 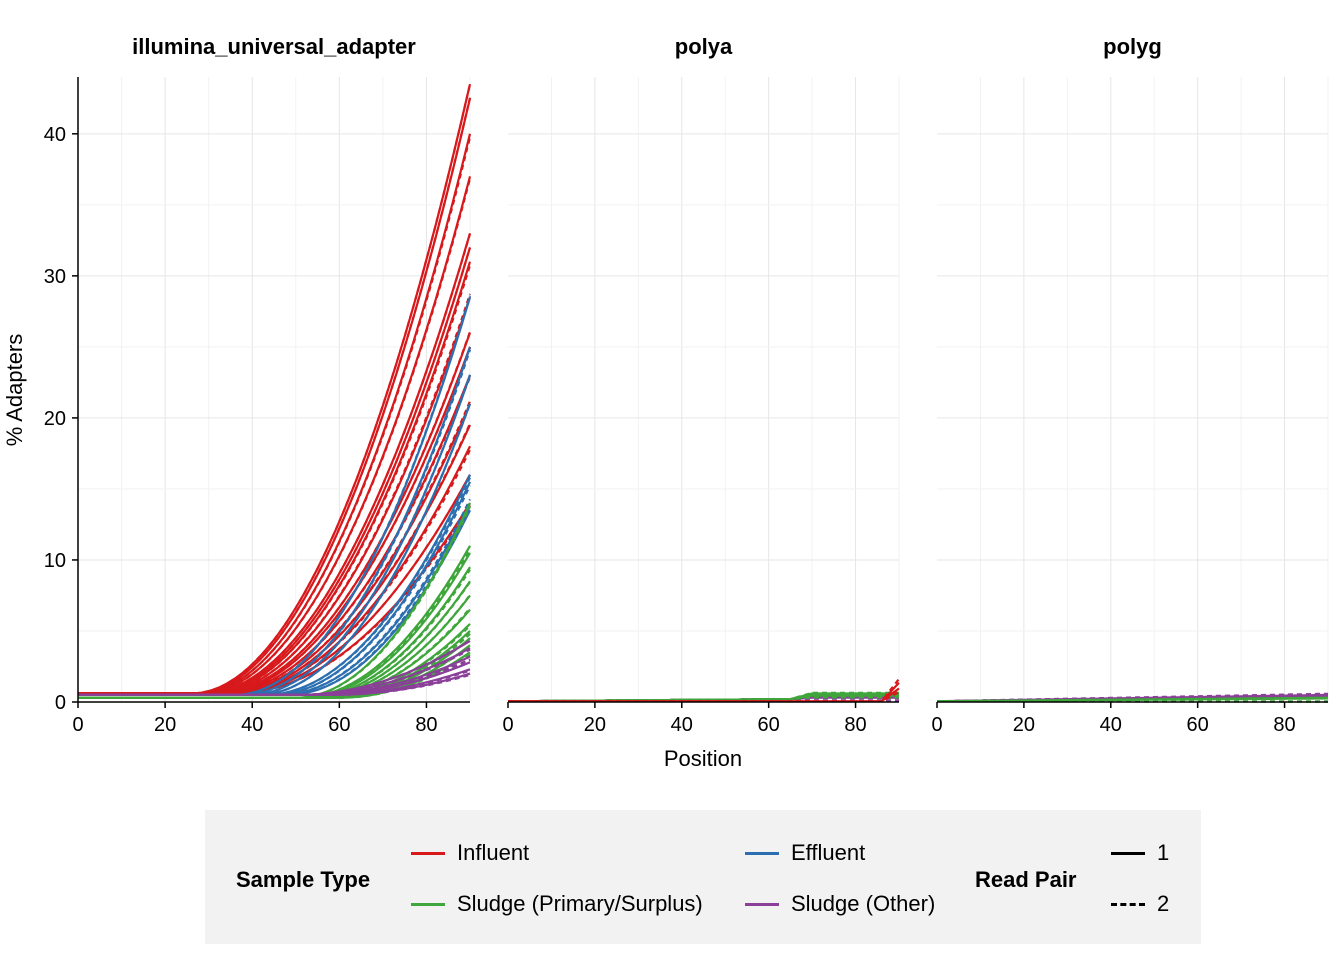 What do you see at coordinates (863, 903) in the screenshot?
I see `legend-label-sludge-other: Sludge (Other)` at bounding box center [863, 903].